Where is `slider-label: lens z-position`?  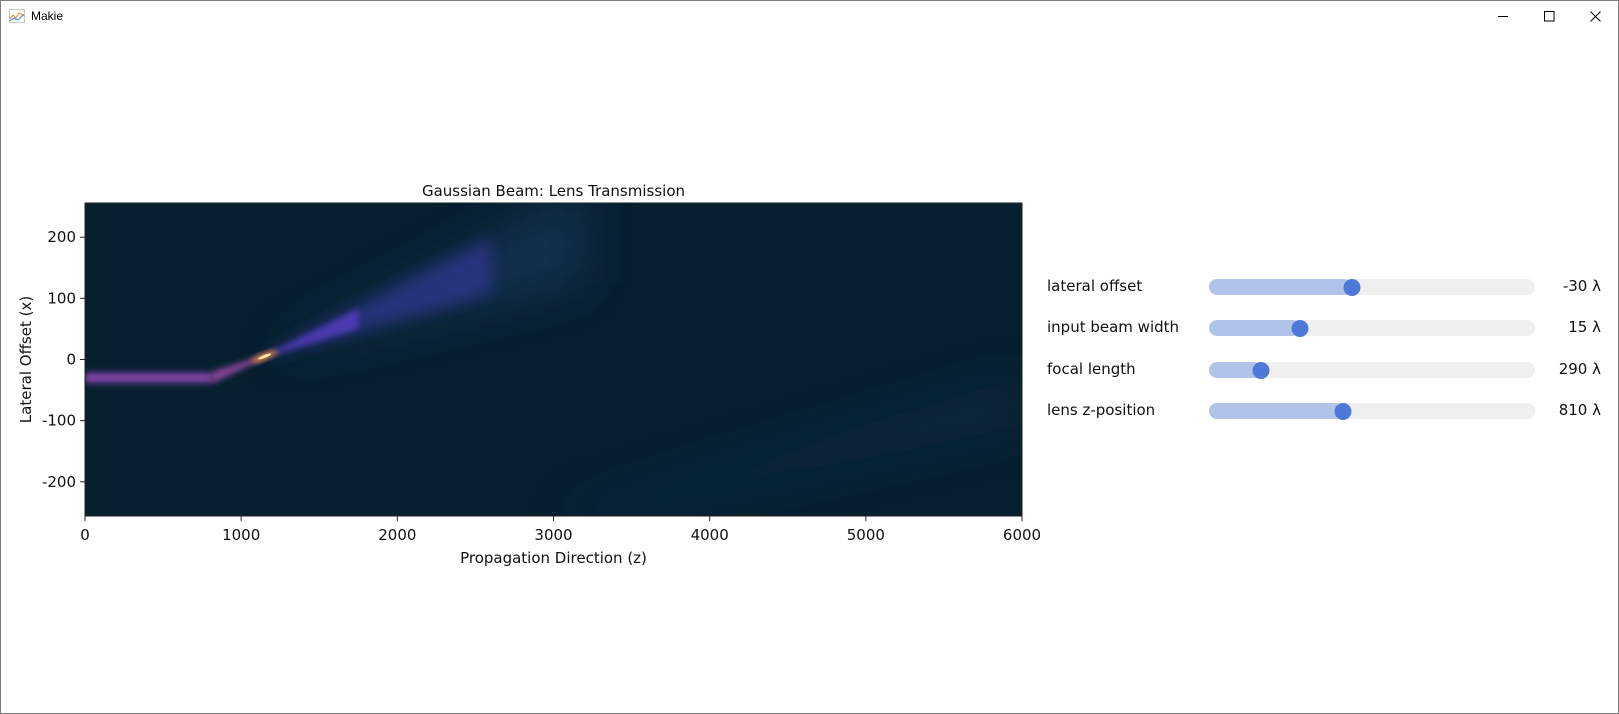 slider-label: lens z-position is located at coordinates (1101, 410).